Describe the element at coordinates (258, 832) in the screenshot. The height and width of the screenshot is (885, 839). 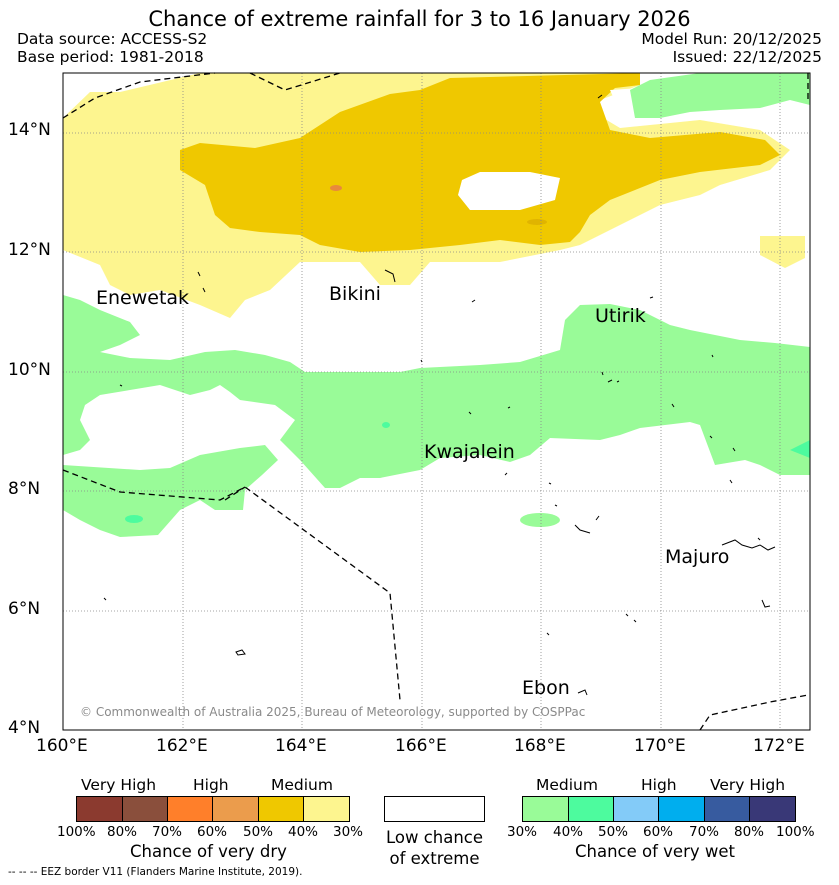
I see `dry-tick: 50%` at that location.